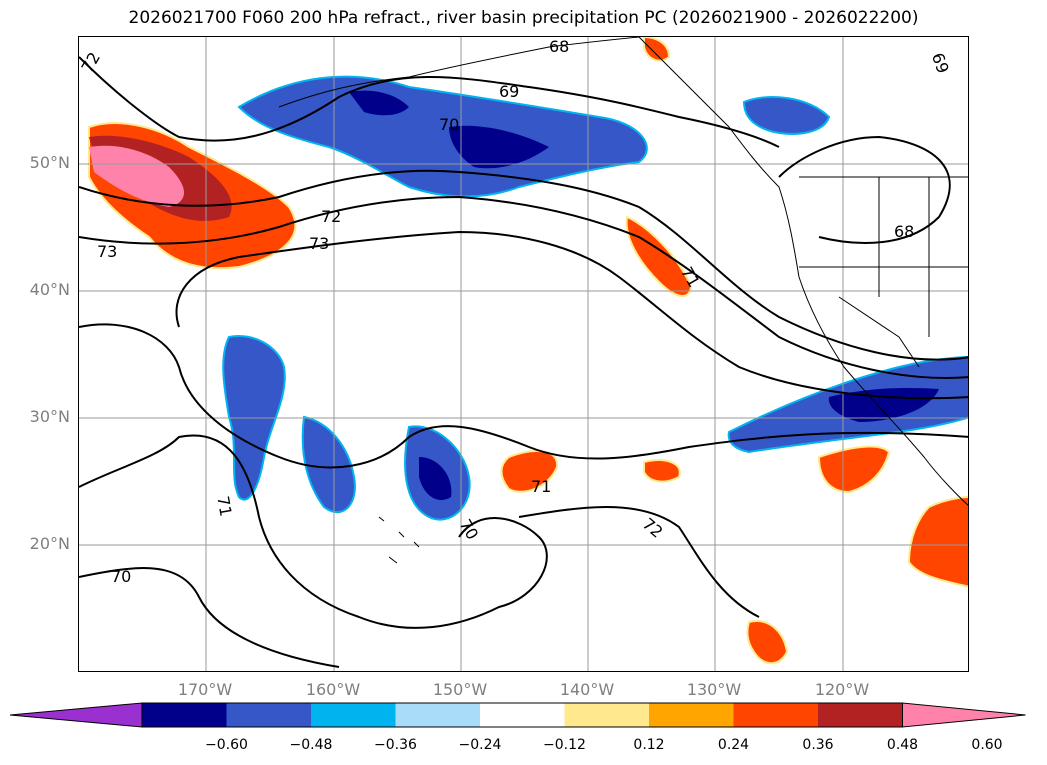 The image size is (1047, 765). I want to click on precip-deep-negative-region, so click(449, 129).